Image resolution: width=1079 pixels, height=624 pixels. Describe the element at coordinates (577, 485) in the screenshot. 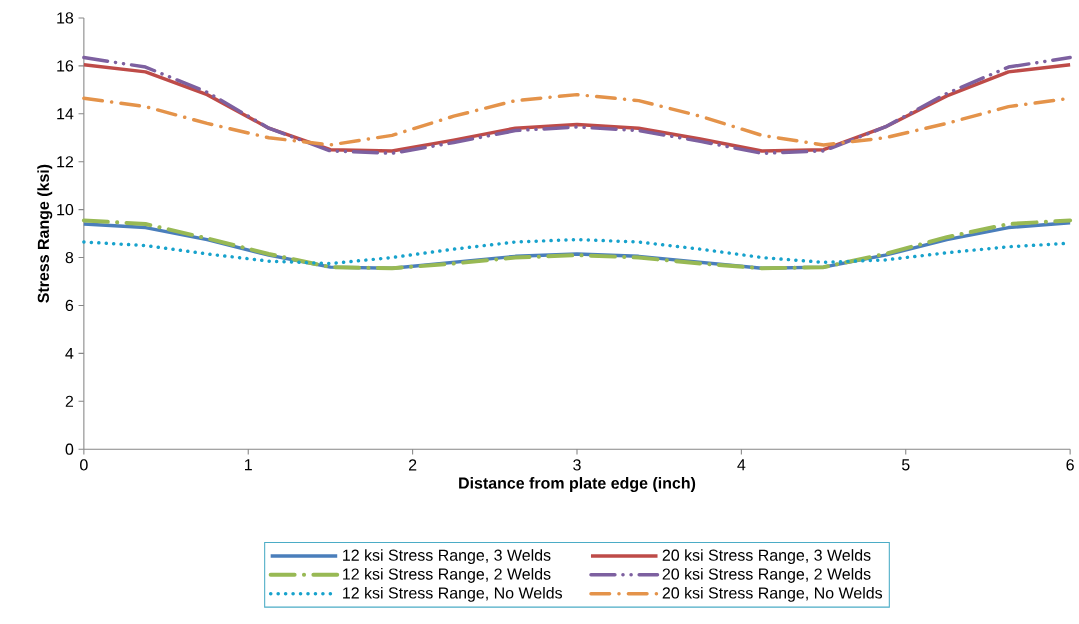

I see `x-axis-title: Distance from plate edge (inch)` at that location.